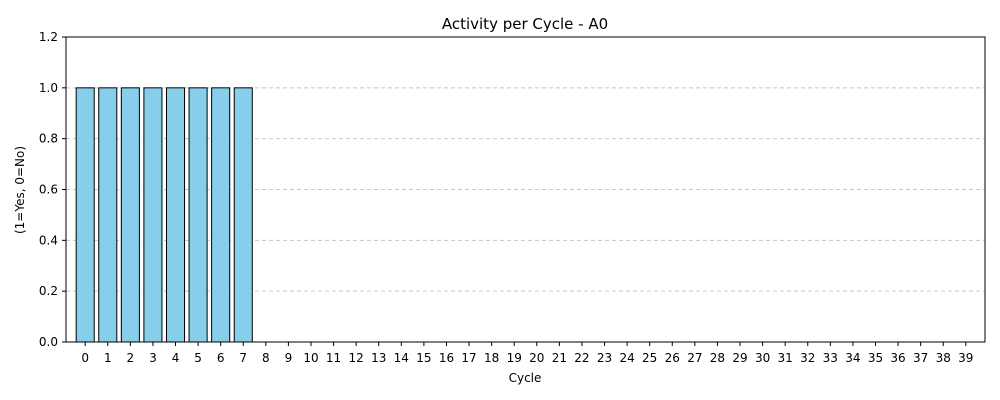  What do you see at coordinates (164, 215) in the screenshot?
I see `bars` at bounding box center [164, 215].